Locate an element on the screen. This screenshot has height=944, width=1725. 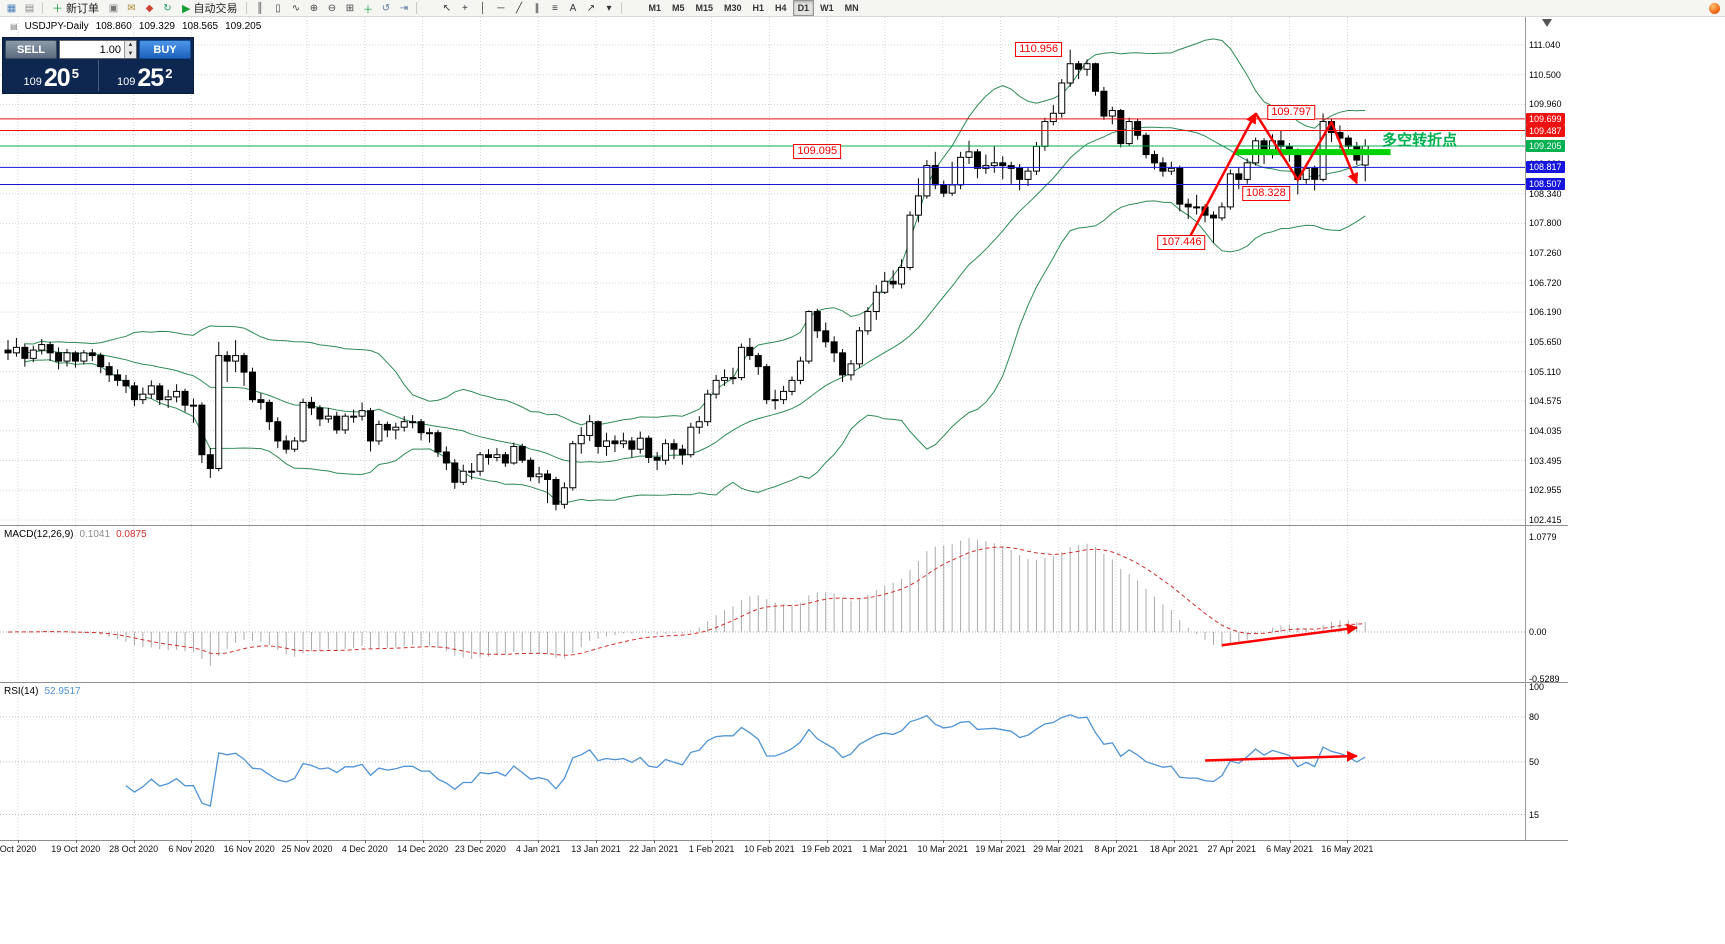
price-axis-label: 105.110 is located at coordinates (1545, 371).